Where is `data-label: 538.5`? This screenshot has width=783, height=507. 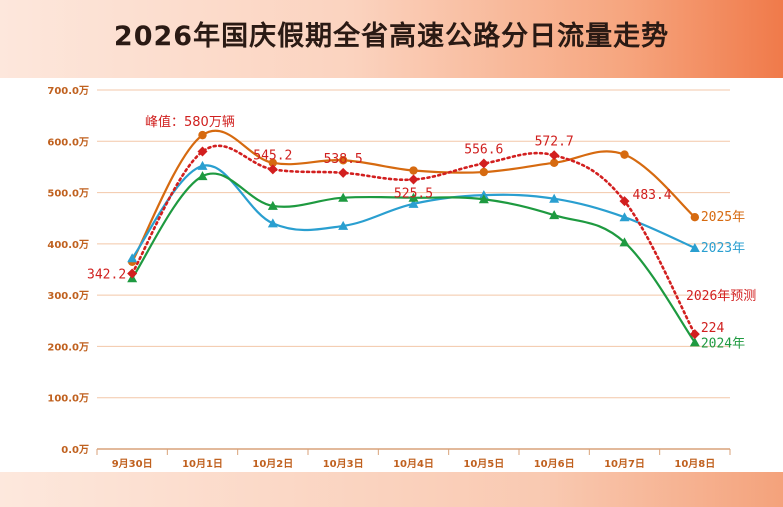
data-label: 538.5 is located at coordinates (343, 159).